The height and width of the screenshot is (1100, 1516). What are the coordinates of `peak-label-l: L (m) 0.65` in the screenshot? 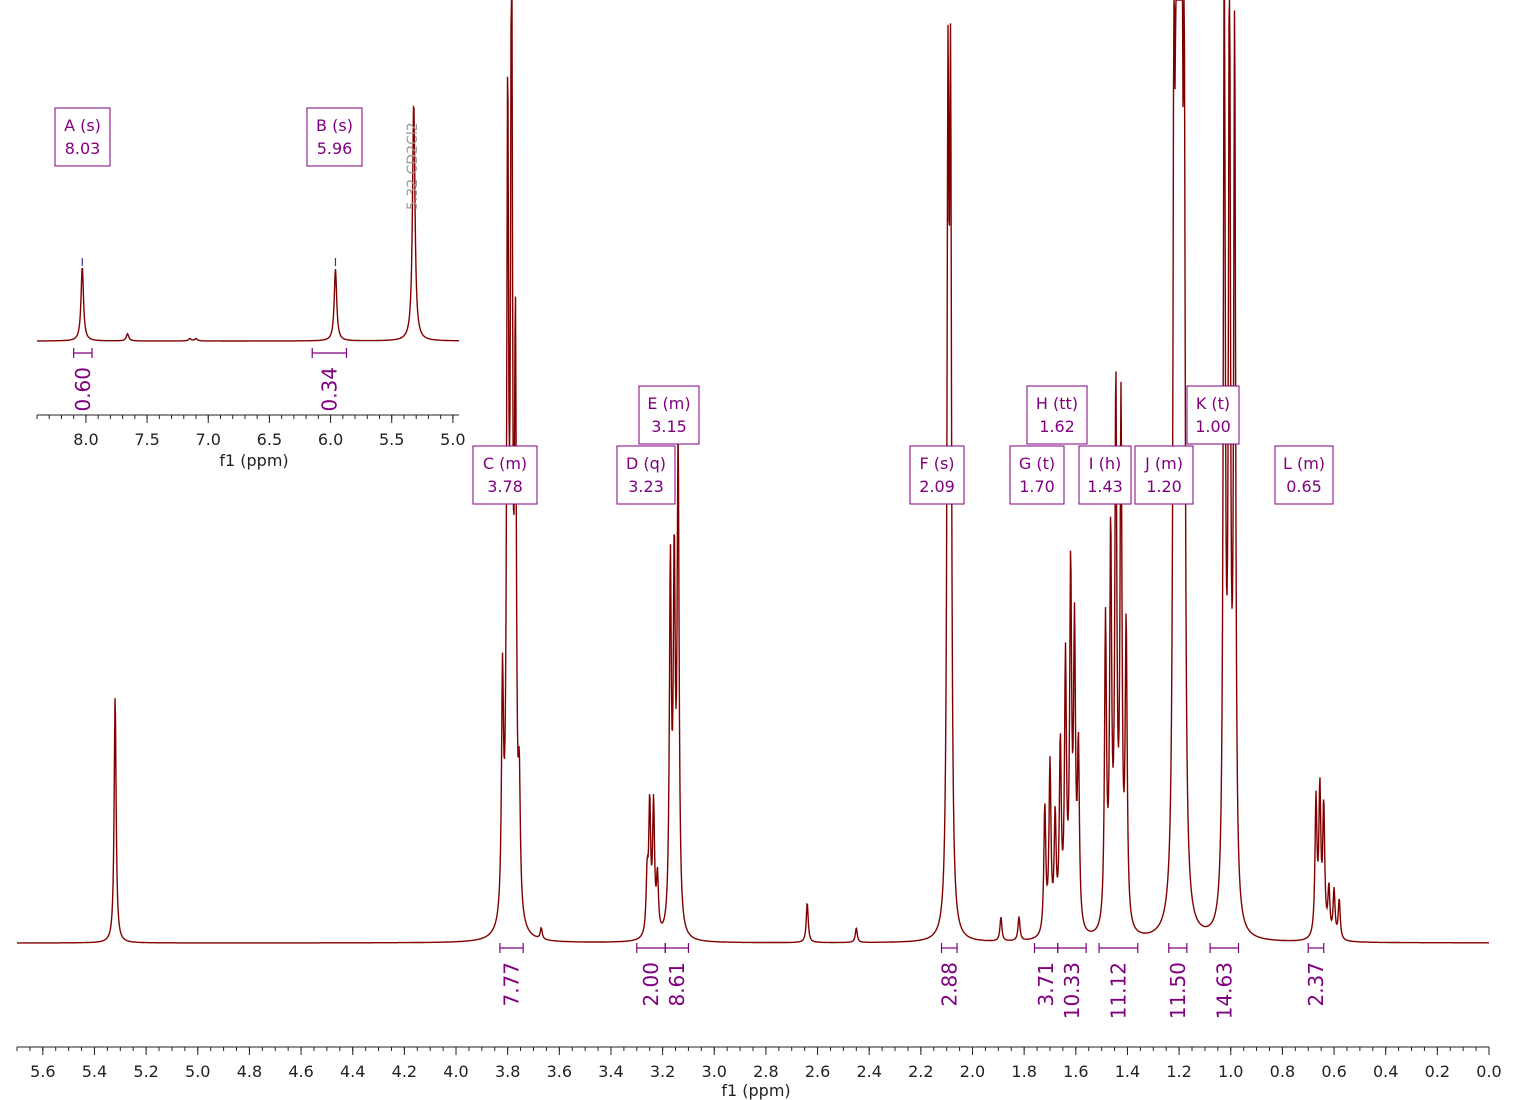 It's located at (1304, 475).